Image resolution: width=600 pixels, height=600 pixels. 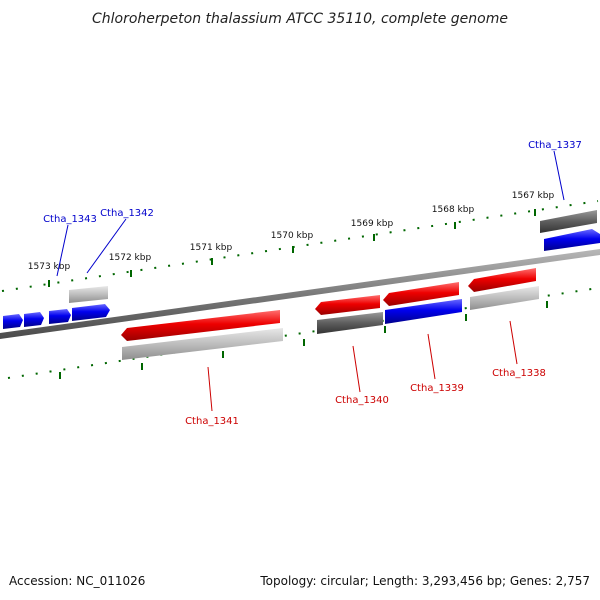 I want to click on tick-label: 1568 kbp, so click(x=453, y=210).